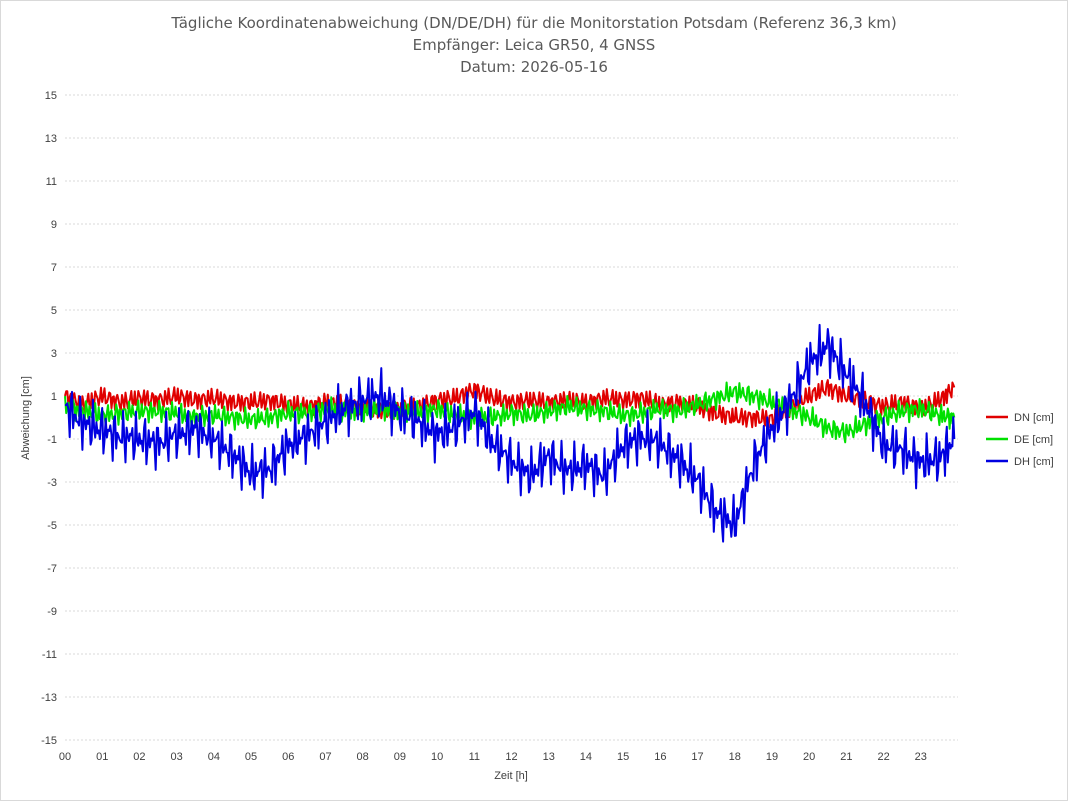 The height and width of the screenshot is (801, 1068). What do you see at coordinates (883, 757) in the screenshot?
I see `x-tick-label: 22` at bounding box center [883, 757].